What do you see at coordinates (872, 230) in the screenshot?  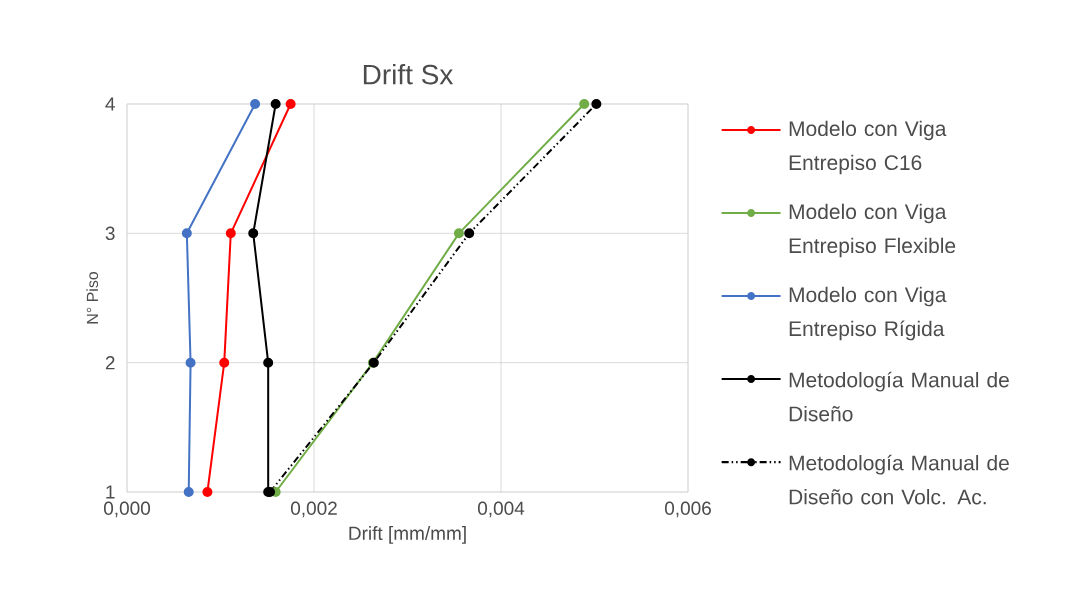 I see `legend-label: Modelo con Viga Entrepiso Flexible` at bounding box center [872, 230].